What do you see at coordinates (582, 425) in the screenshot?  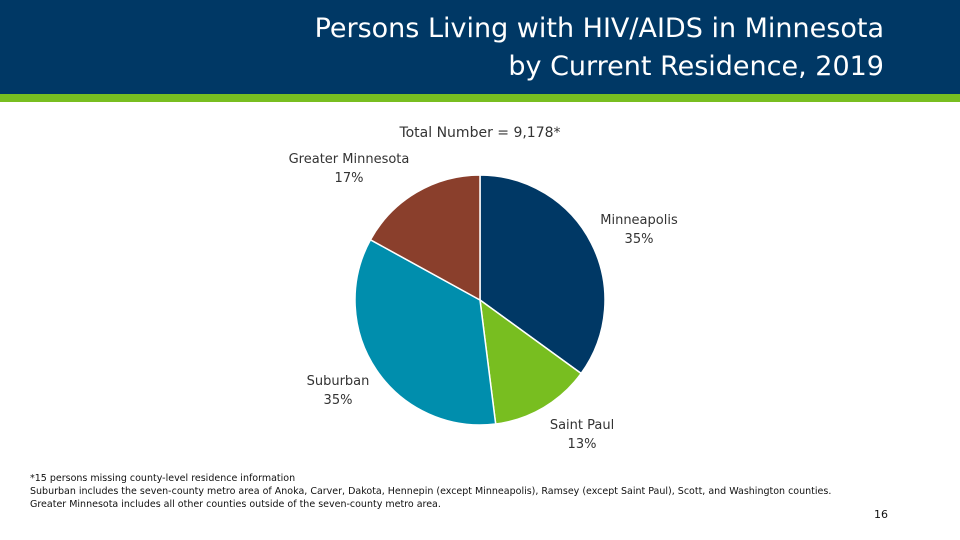 I see `slice-label-name-saint-paul: Saint Paul` at bounding box center [582, 425].